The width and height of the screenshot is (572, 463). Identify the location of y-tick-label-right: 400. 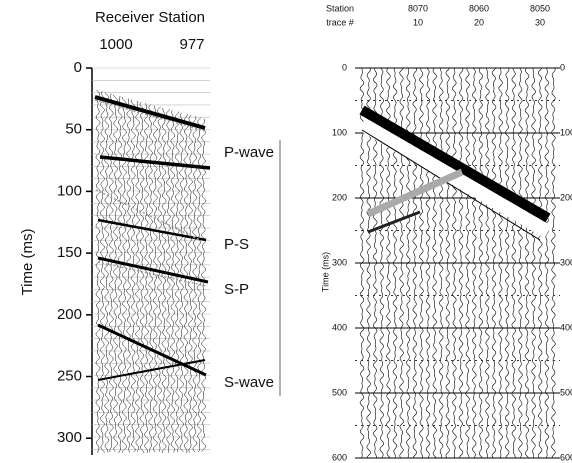
(566, 327).